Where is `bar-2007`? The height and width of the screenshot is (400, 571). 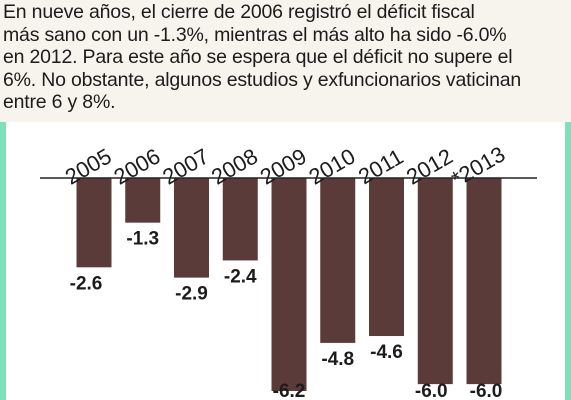 bar-2007 is located at coordinates (191, 228).